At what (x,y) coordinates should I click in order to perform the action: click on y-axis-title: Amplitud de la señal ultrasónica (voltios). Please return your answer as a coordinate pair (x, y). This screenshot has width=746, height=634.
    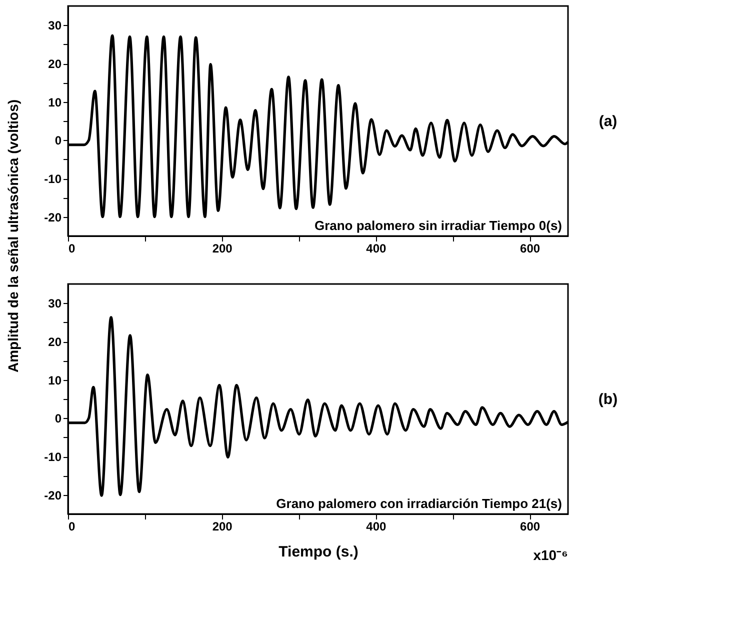
    Looking at the image, I should click on (13, 236).